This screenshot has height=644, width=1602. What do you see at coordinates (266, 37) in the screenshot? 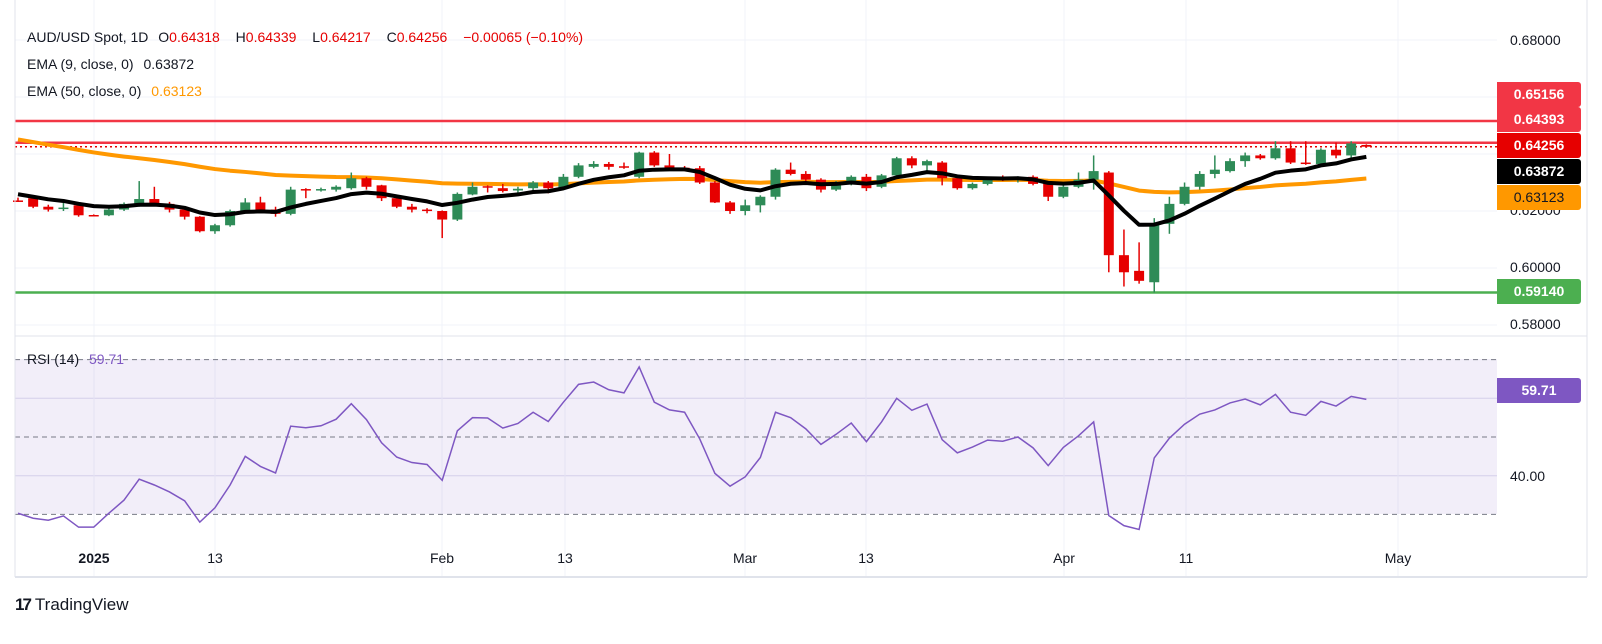
I see `high-value: H0.64339` at bounding box center [266, 37].